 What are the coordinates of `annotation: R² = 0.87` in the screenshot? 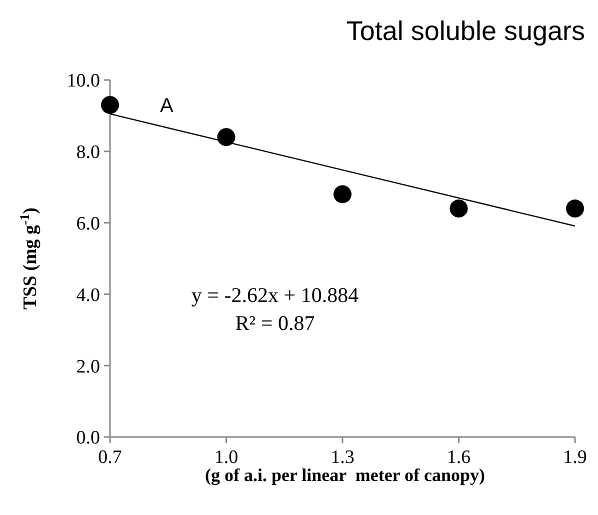 It's located at (275, 323).